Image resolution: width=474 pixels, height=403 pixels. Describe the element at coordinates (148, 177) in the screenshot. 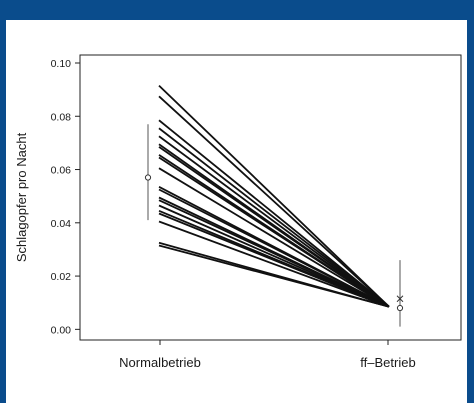

I see `normal-mean-point` at that location.